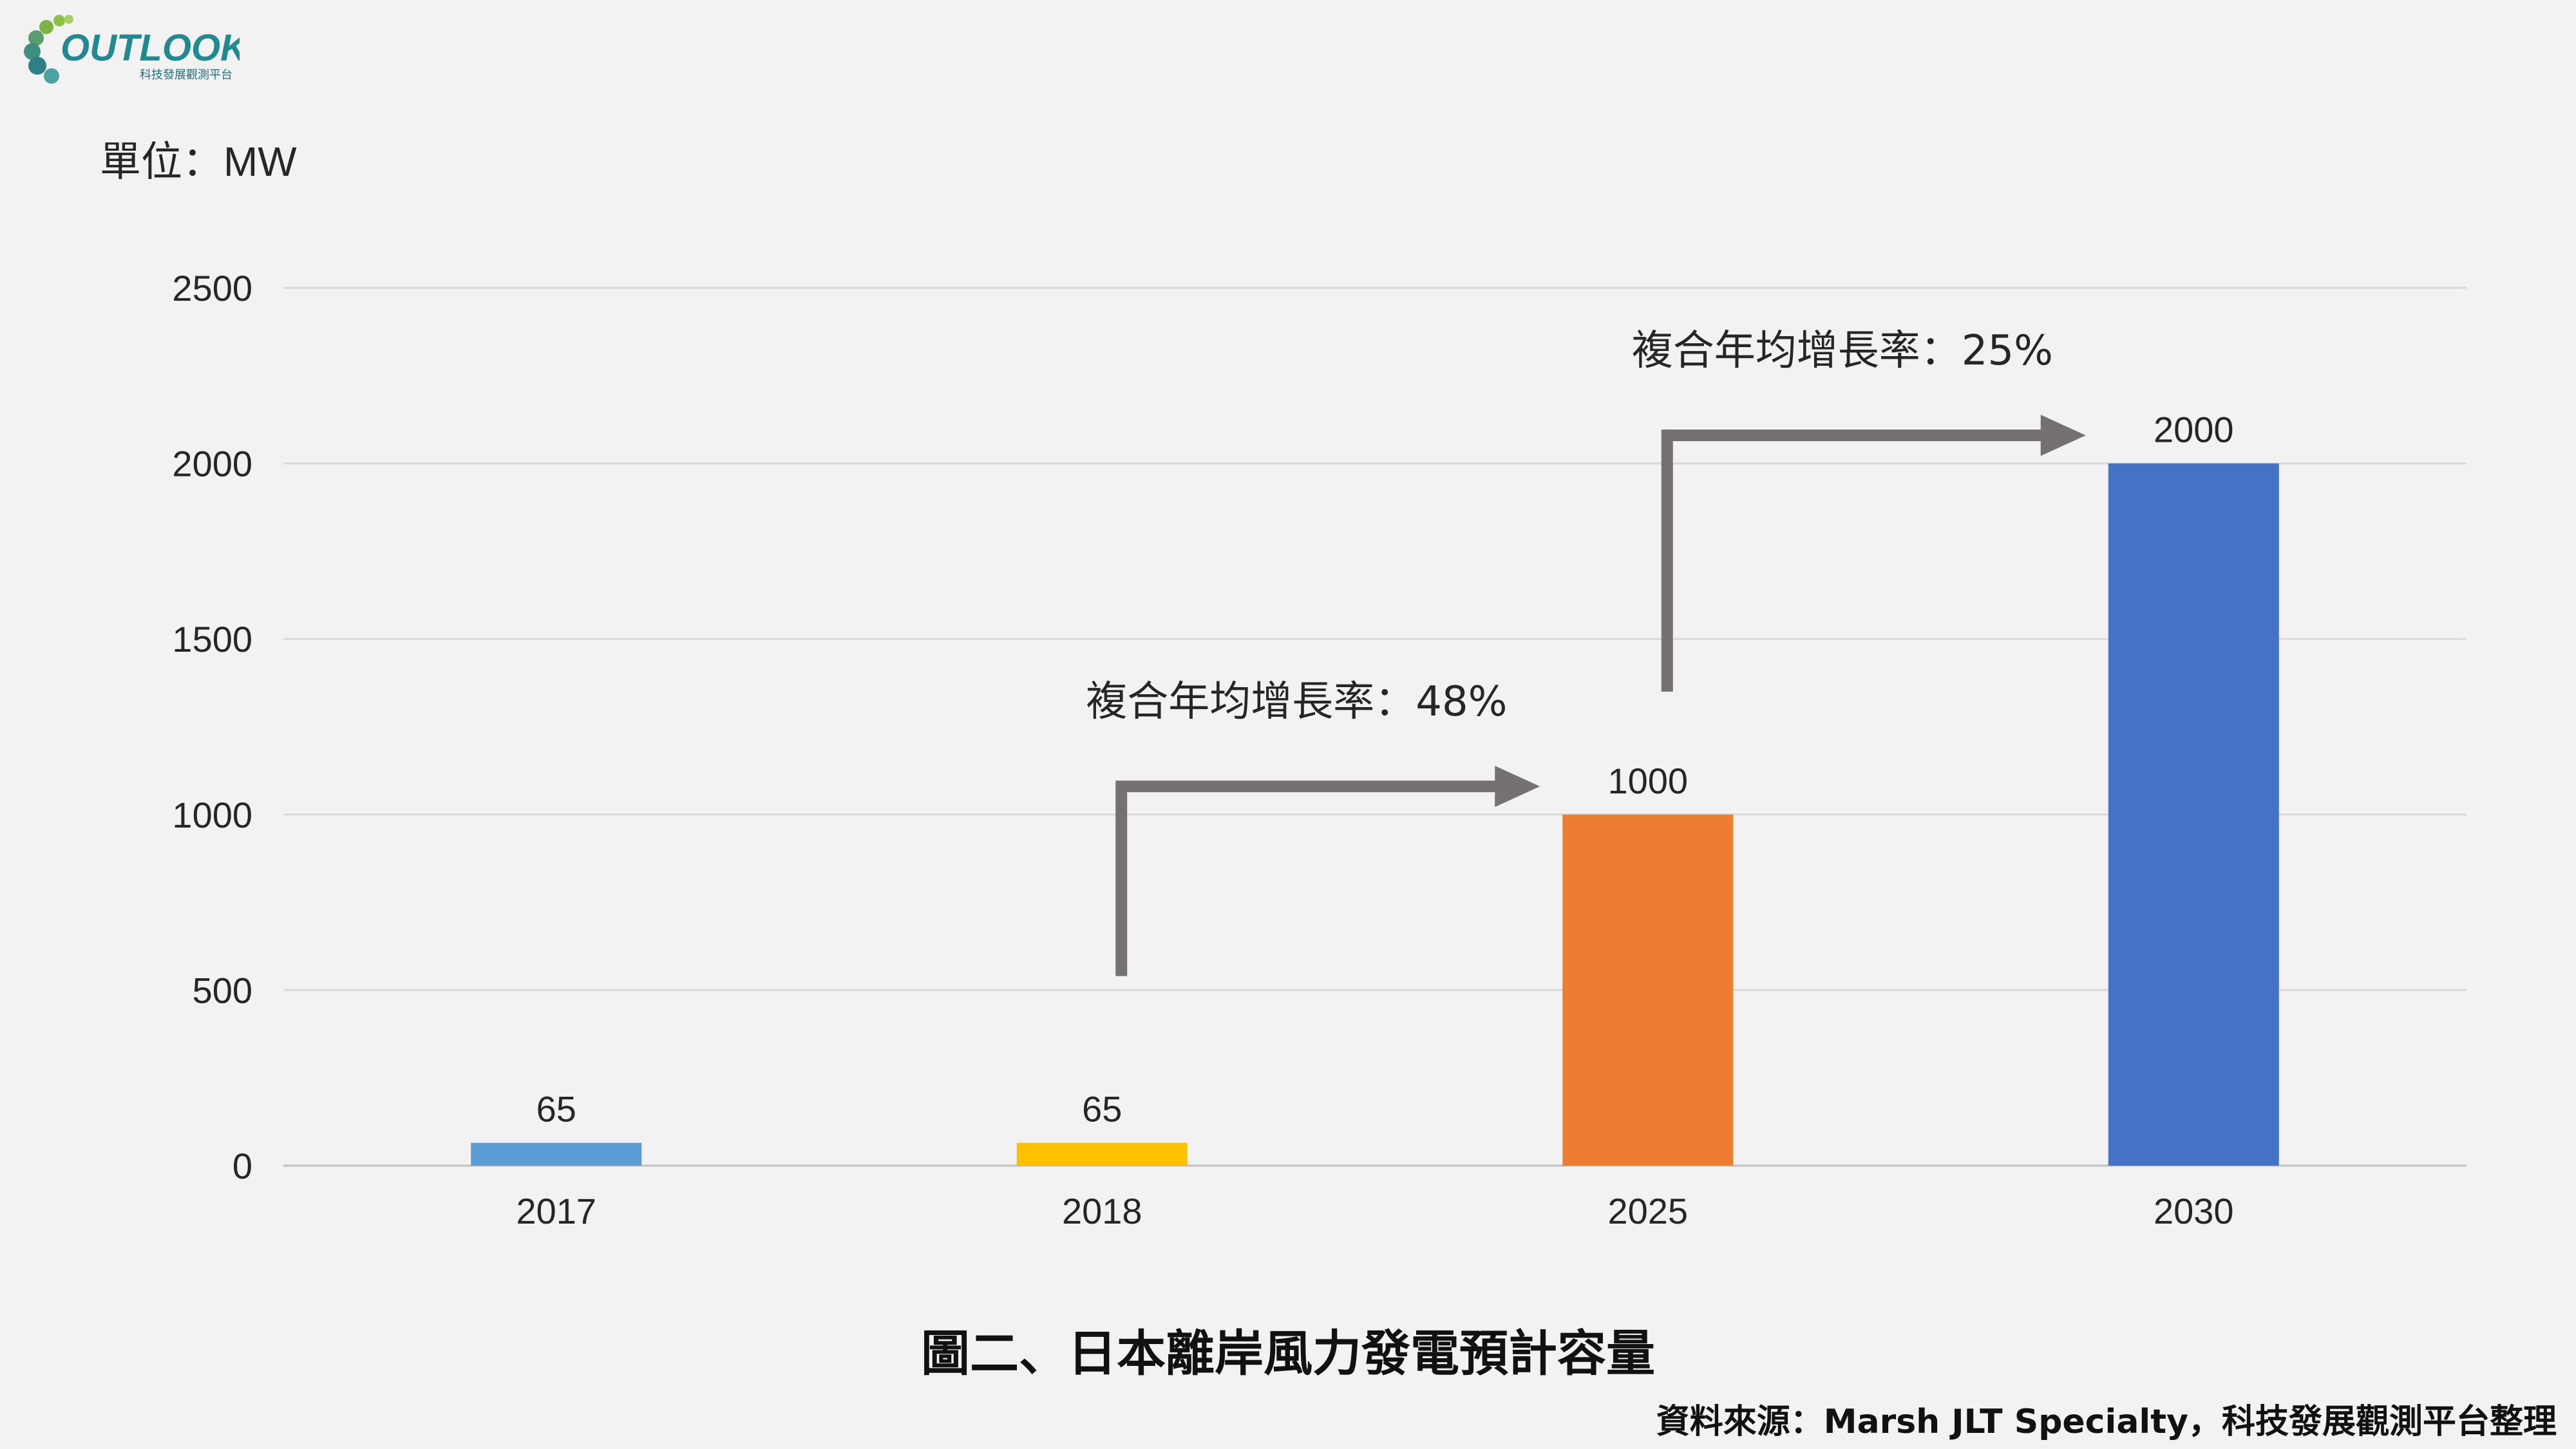  I want to click on y-tick-label: 2000, so click(212, 464).